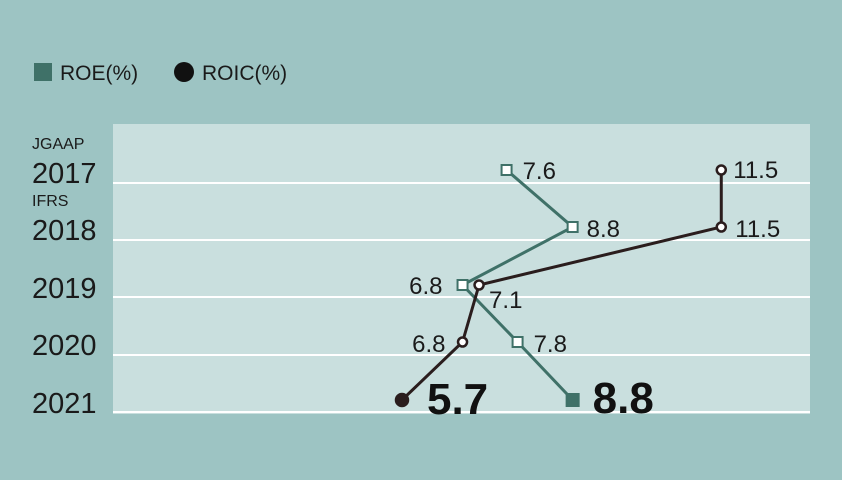  What do you see at coordinates (506, 170) in the screenshot?
I see `roe-point-2017` at bounding box center [506, 170].